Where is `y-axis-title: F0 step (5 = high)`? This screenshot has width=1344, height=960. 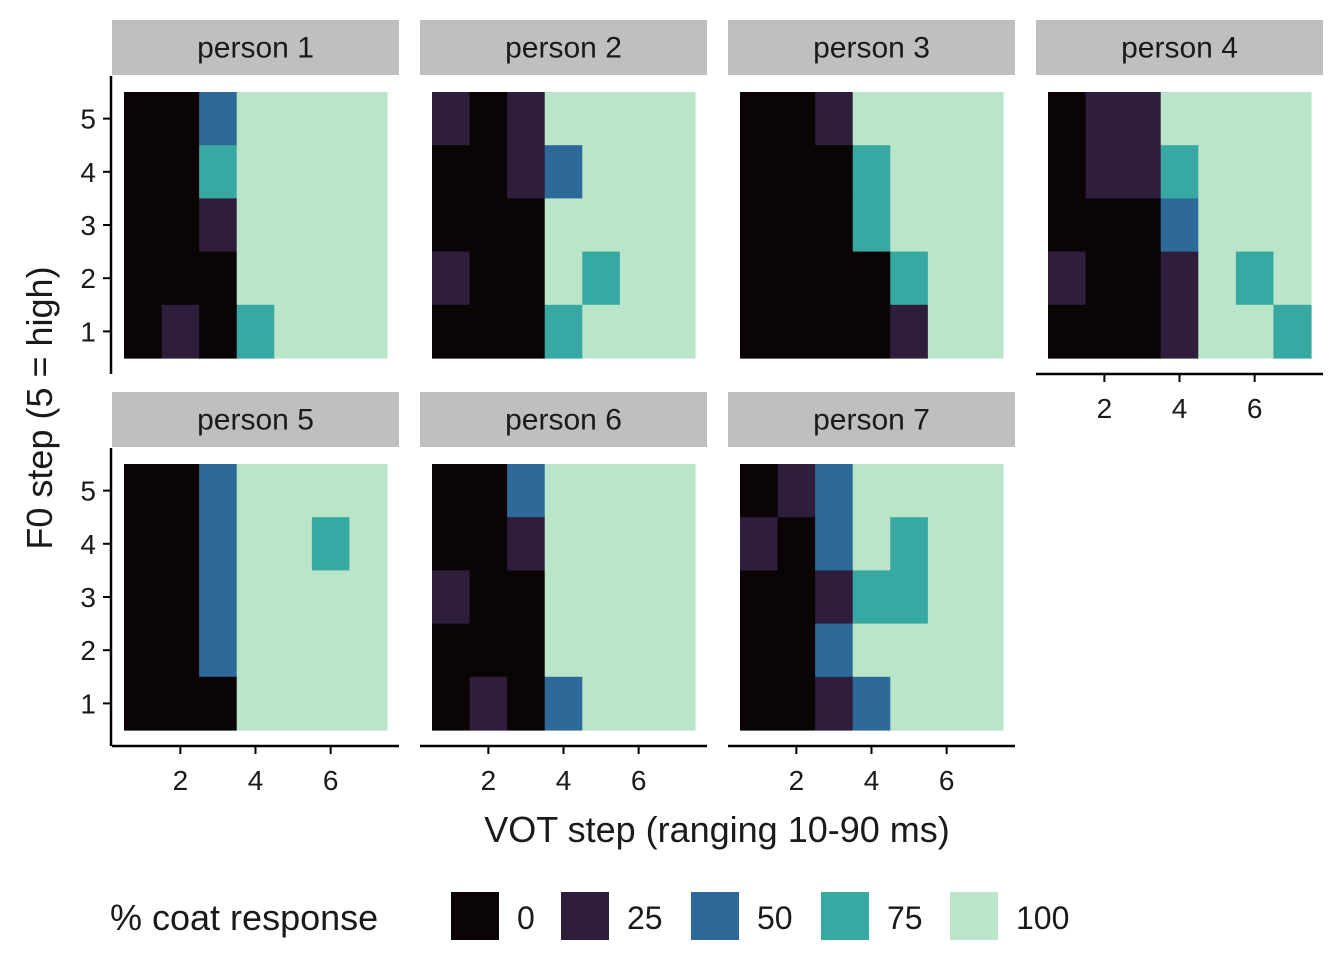
y-axis-title: F0 step (5 = high) is located at coordinates (39, 407).